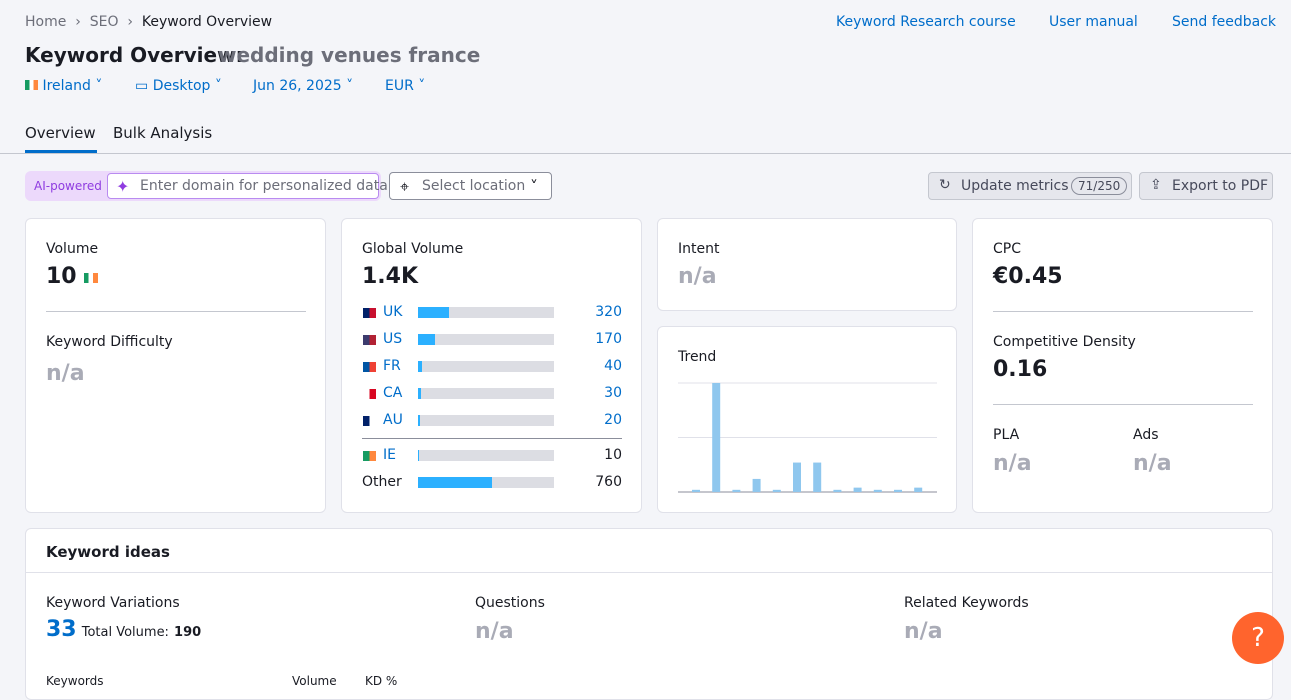 Image resolution: width=1291 pixels, height=700 pixels. What do you see at coordinates (390, 276) in the screenshot?
I see `value: 1.4K` at bounding box center [390, 276].